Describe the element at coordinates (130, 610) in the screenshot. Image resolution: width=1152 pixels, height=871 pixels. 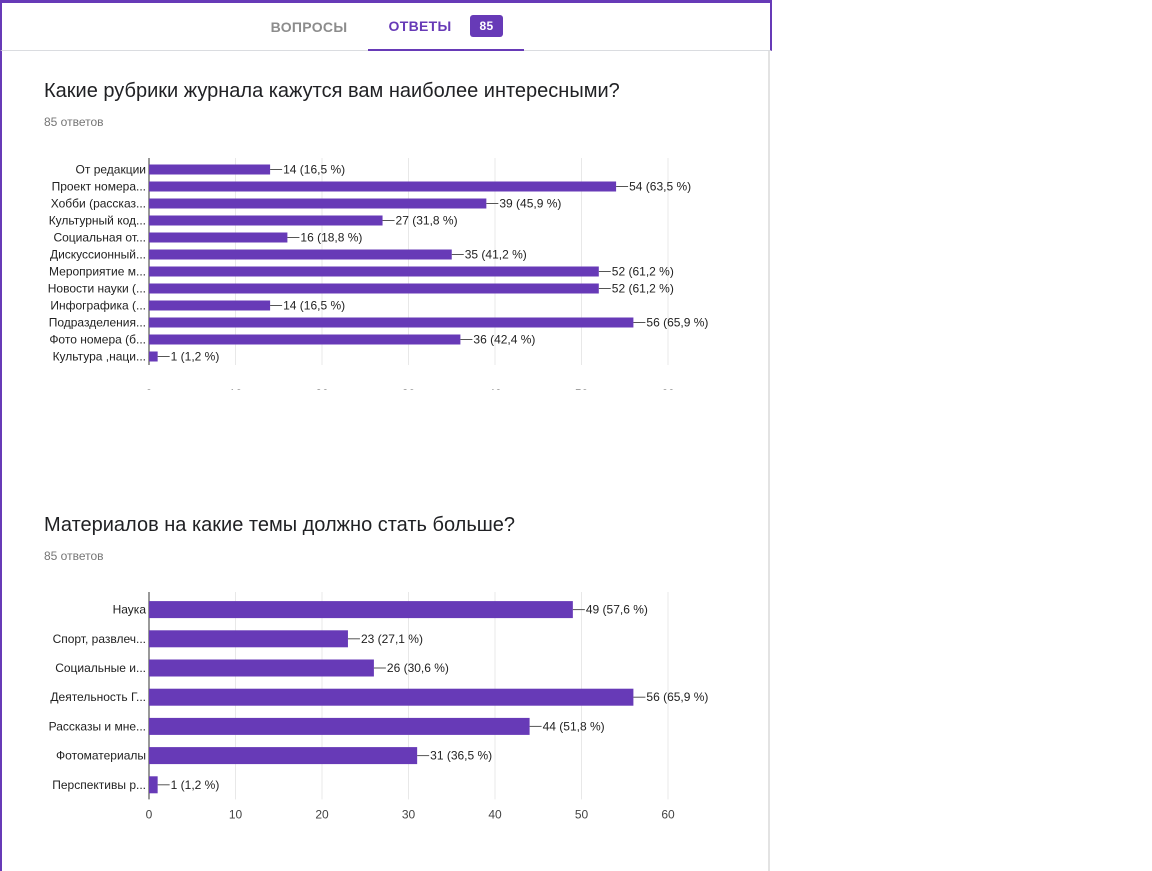
I see `category-label: Наука` at that location.